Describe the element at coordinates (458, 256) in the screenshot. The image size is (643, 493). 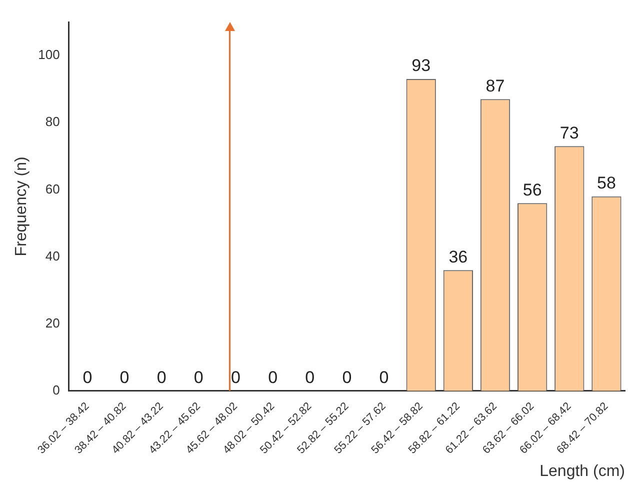
I see `data-label: 36` at that location.